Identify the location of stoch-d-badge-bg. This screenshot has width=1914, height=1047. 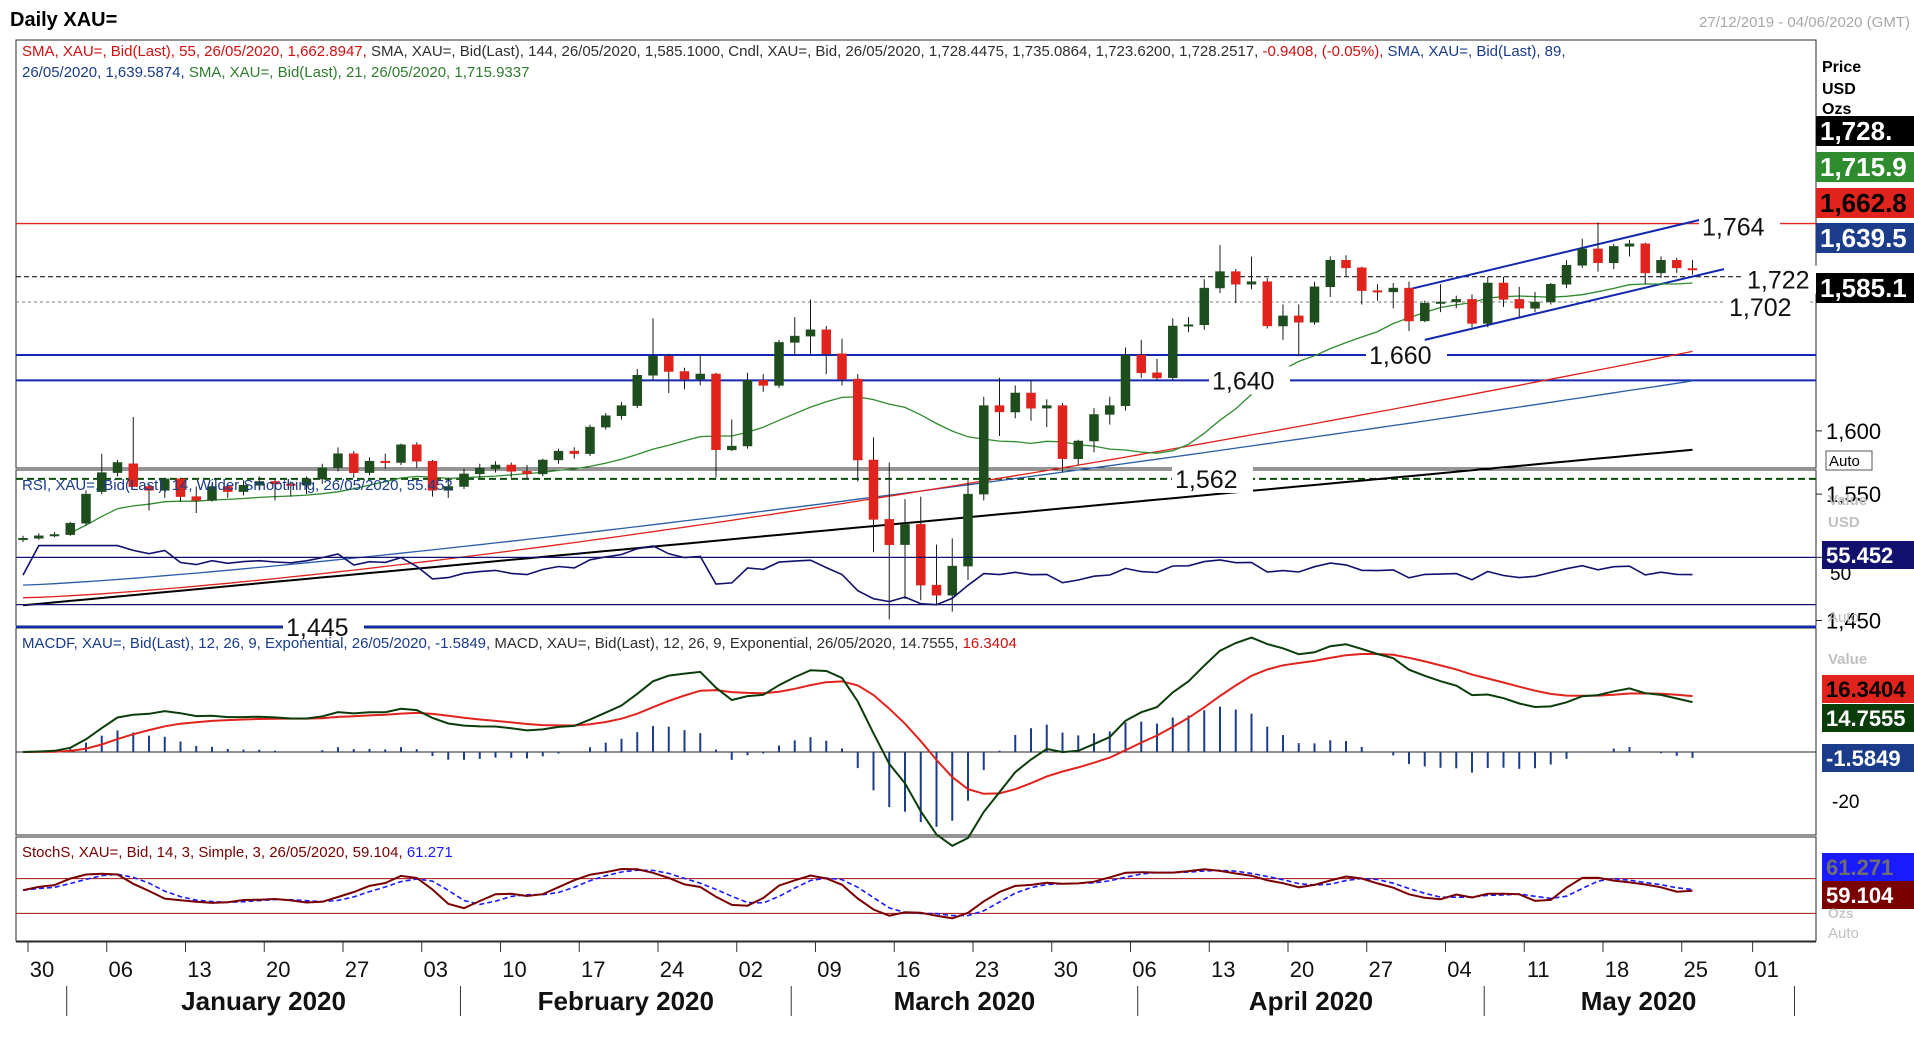
(1868, 867).